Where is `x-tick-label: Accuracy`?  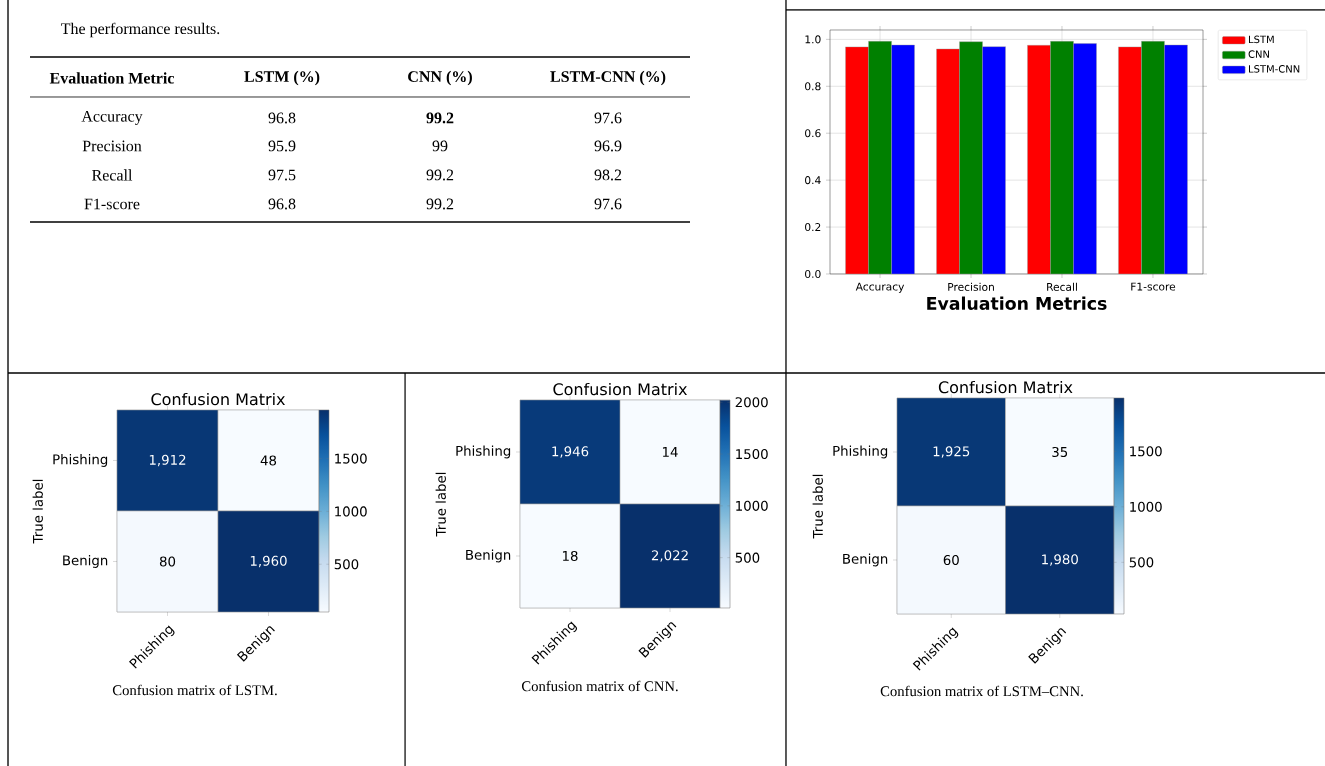 x-tick-label: Accuracy is located at coordinates (880, 287).